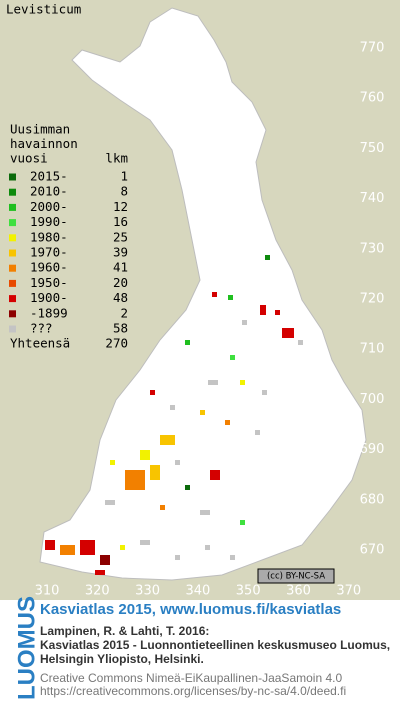  Describe the element at coordinates (116, 158) in the screenshot. I see `legend-count-heading: lkm` at that location.